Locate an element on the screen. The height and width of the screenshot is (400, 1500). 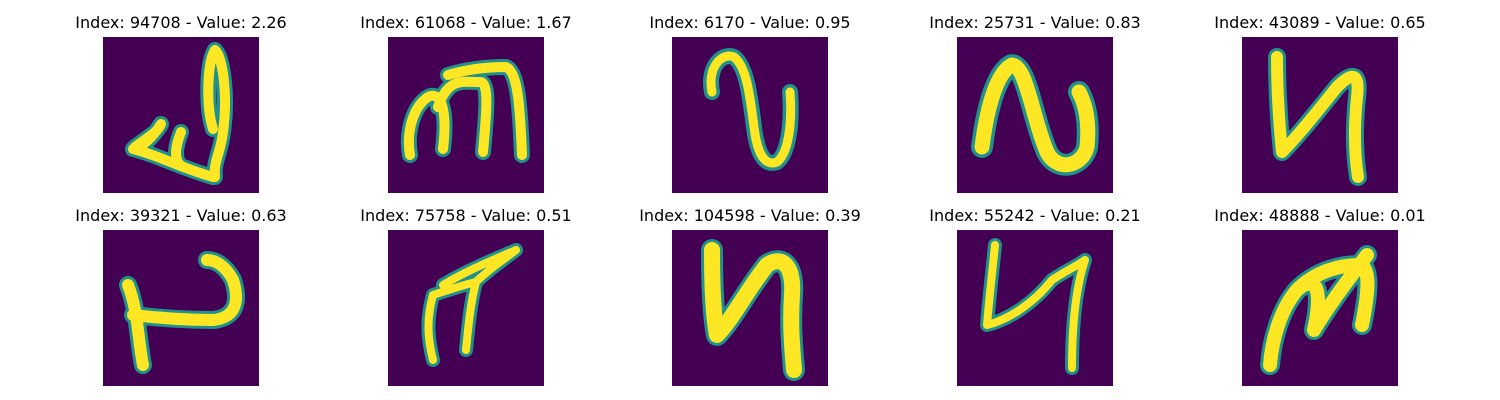
panel-title: Index: 94708 - Value: 2.26 is located at coordinates (181, 22).